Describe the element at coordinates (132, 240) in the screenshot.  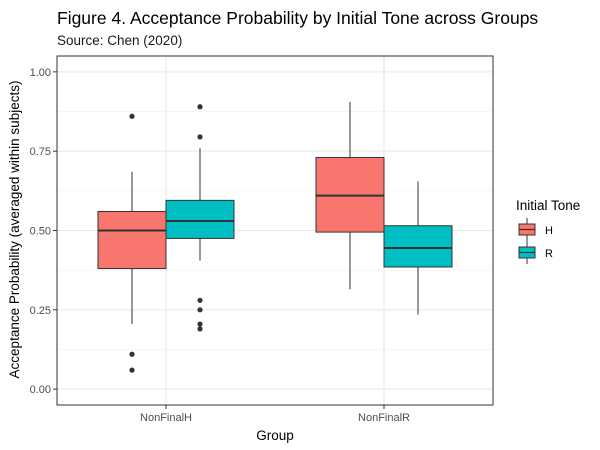
I see `box-H-NonFinalH` at that location.